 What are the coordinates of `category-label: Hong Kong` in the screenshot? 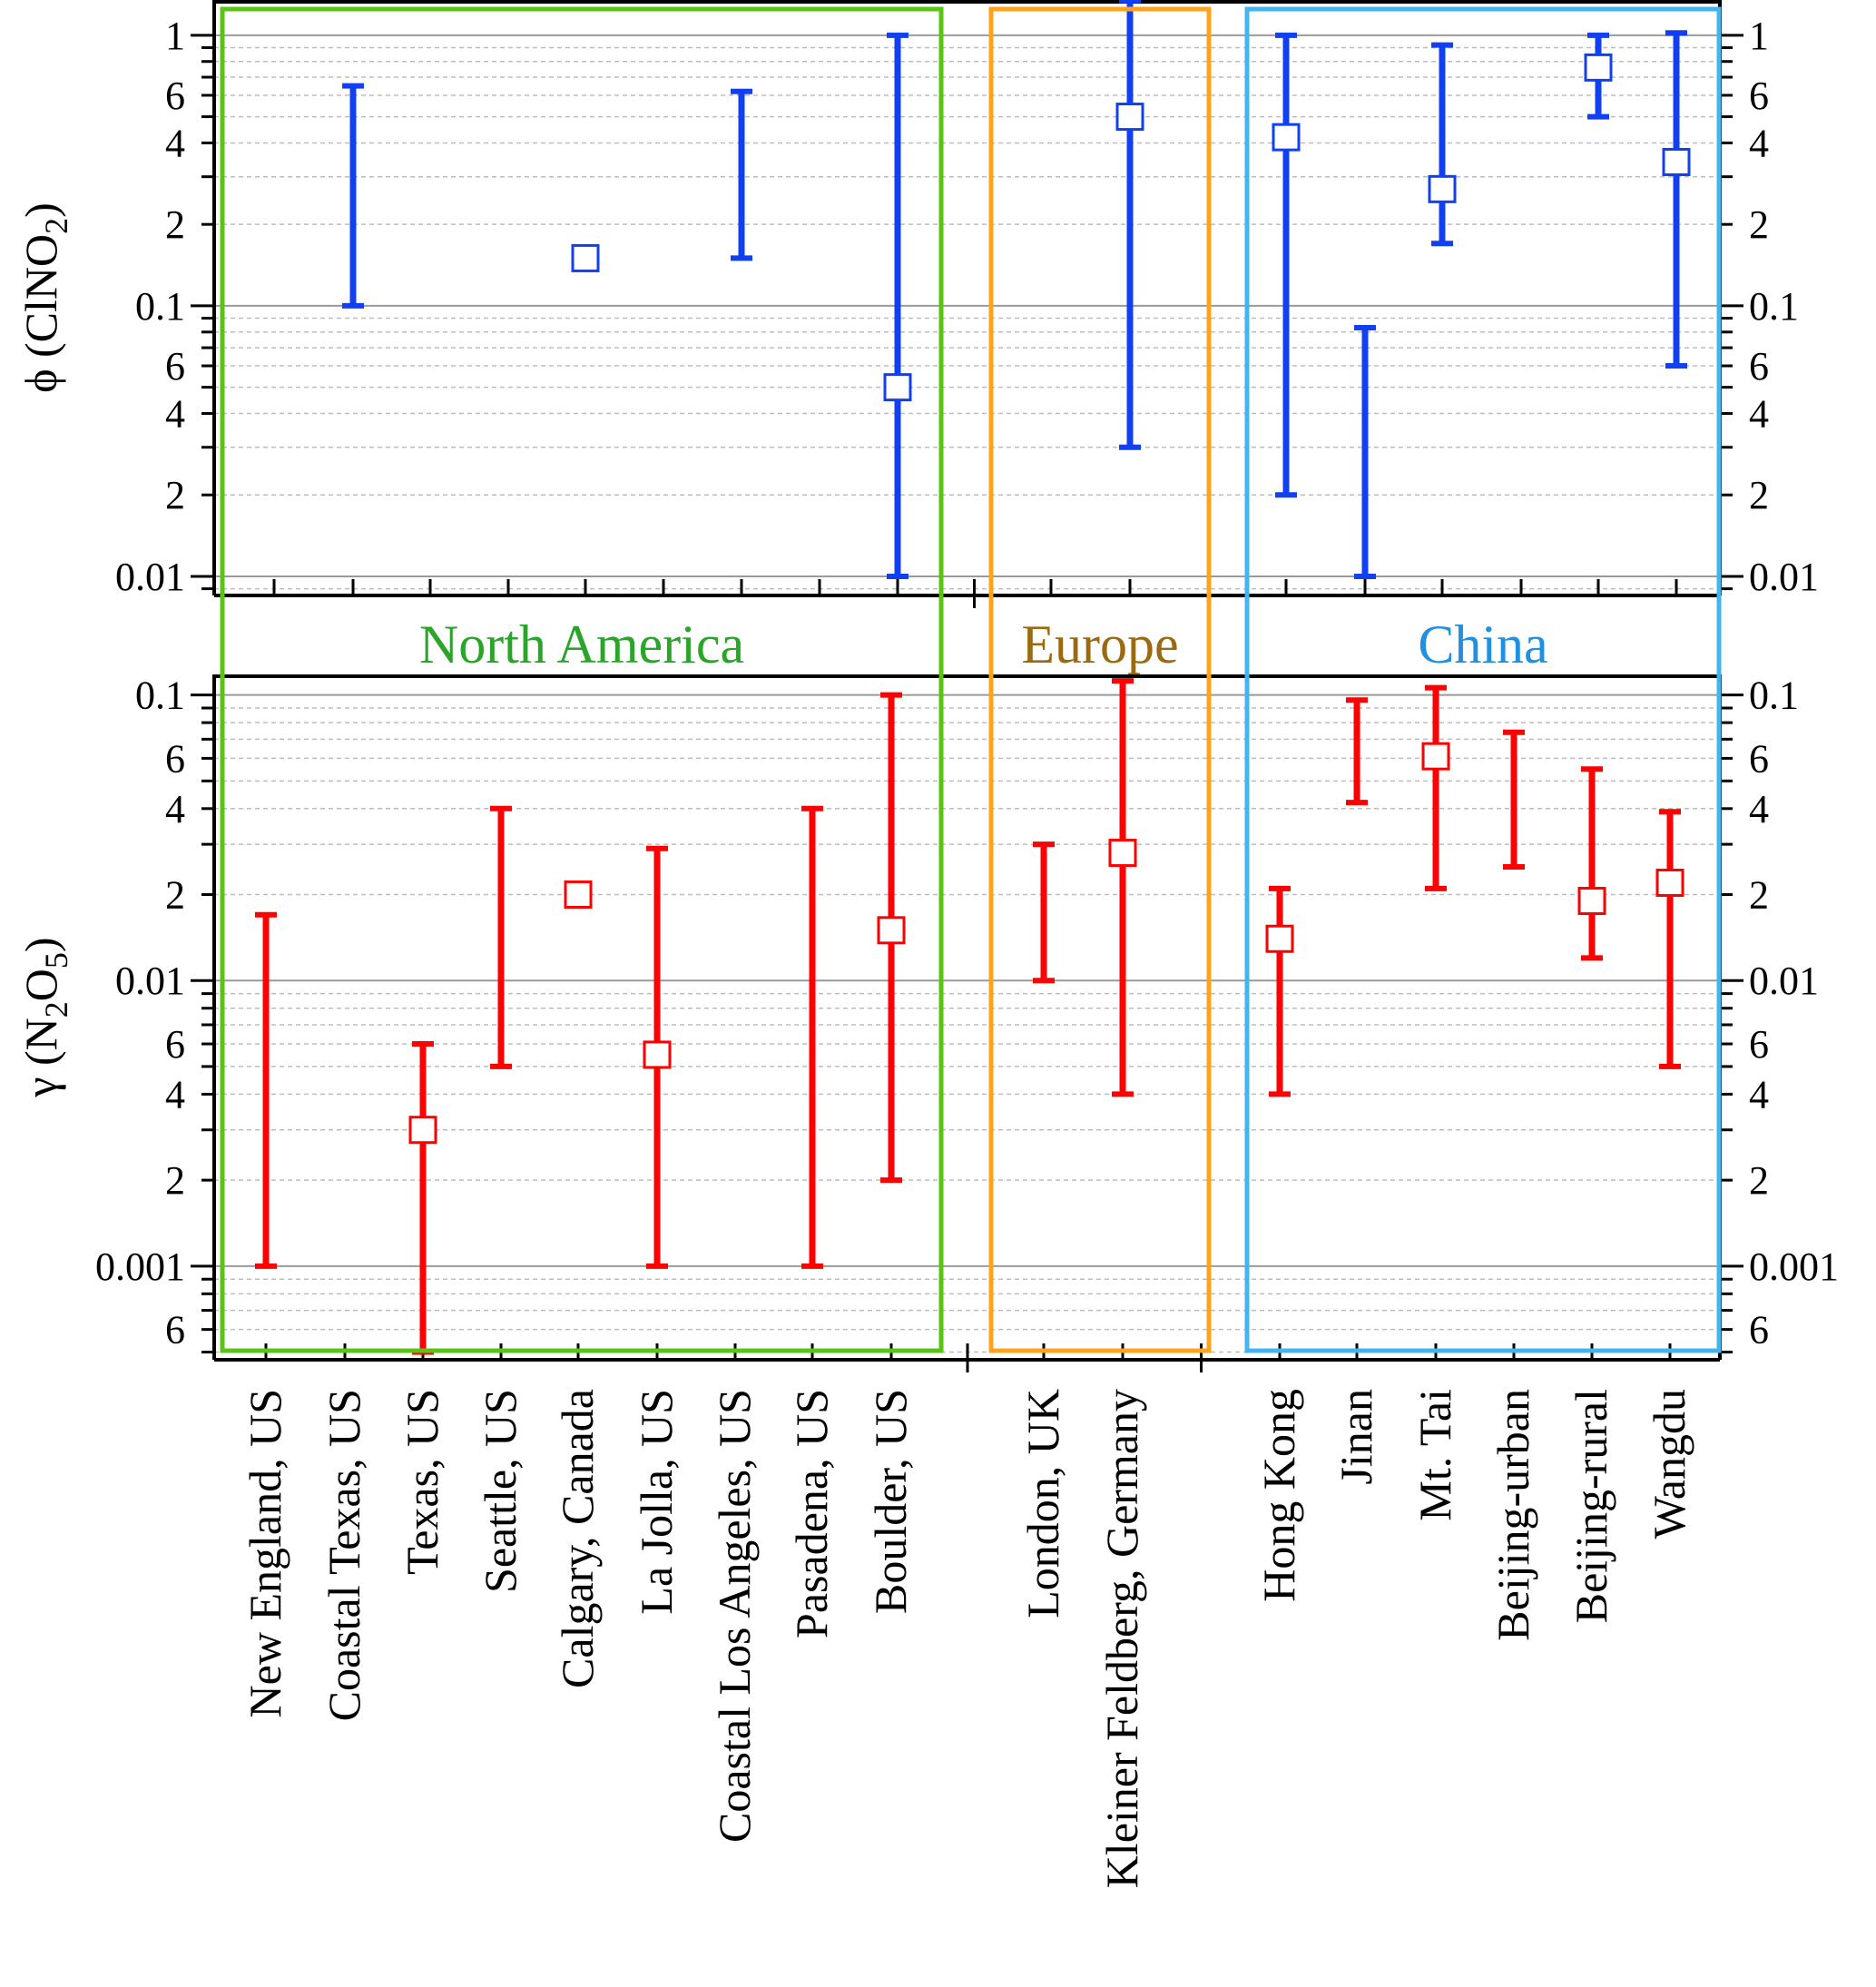 It's located at (1278, 1496).